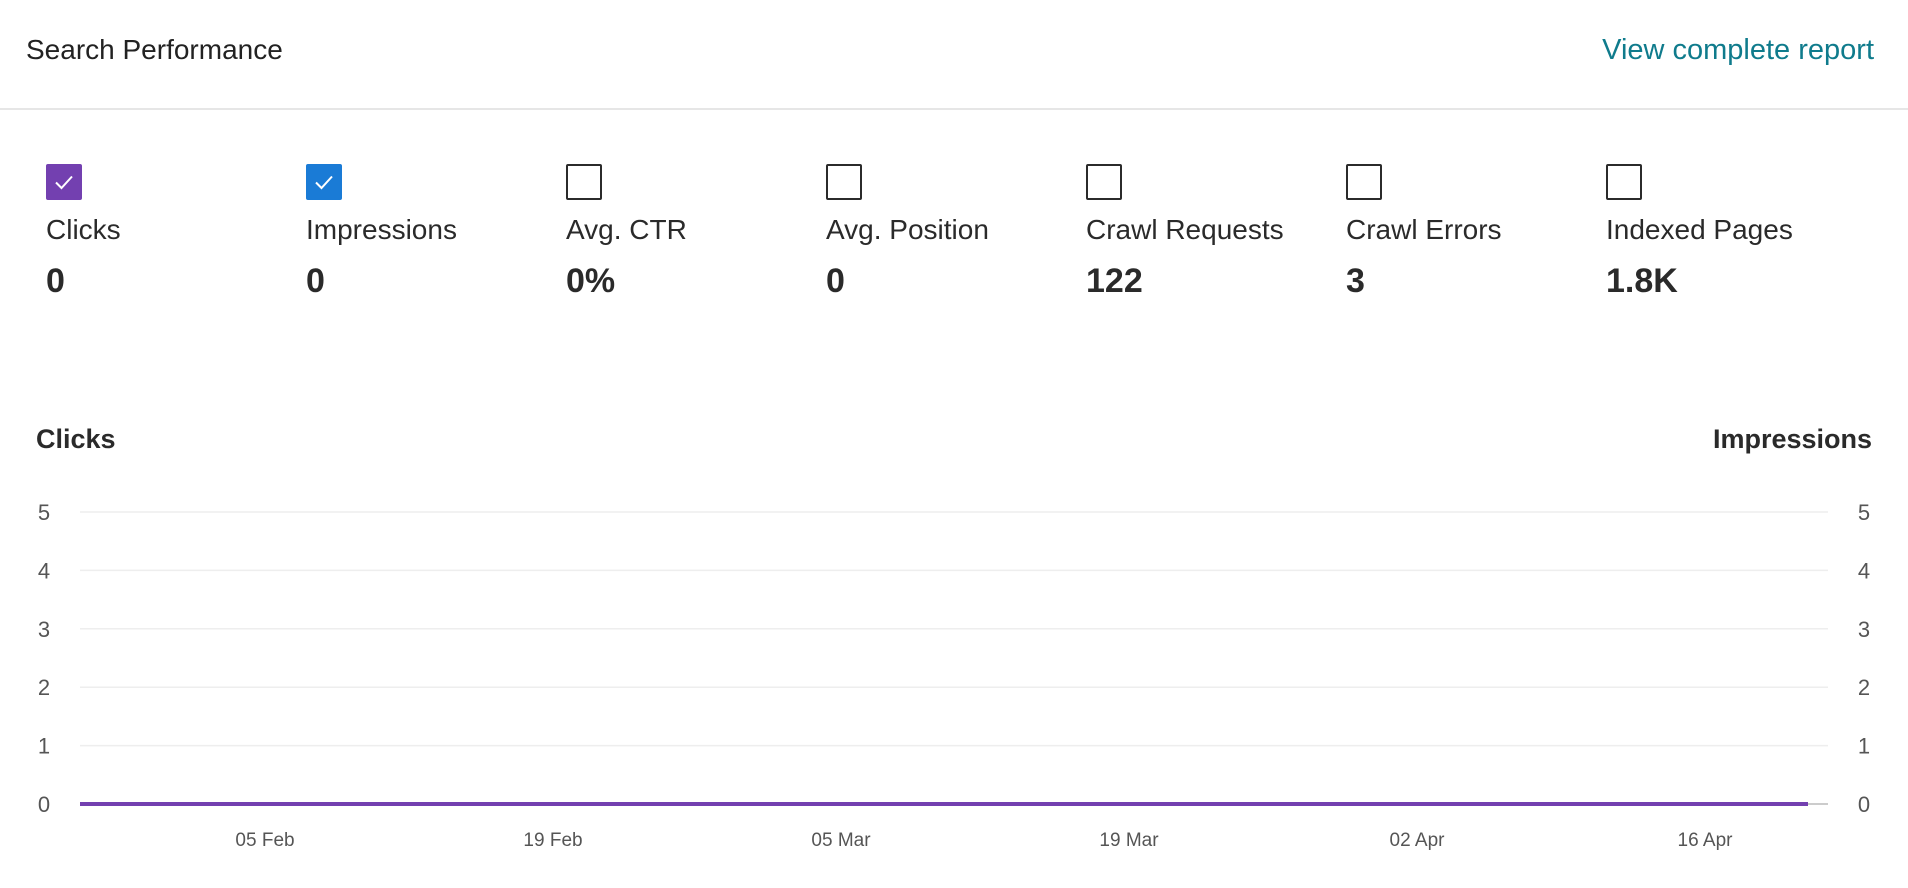  What do you see at coordinates (1624, 182) in the screenshot?
I see `indexed-pages-checkbox` at bounding box center [1624, 182].